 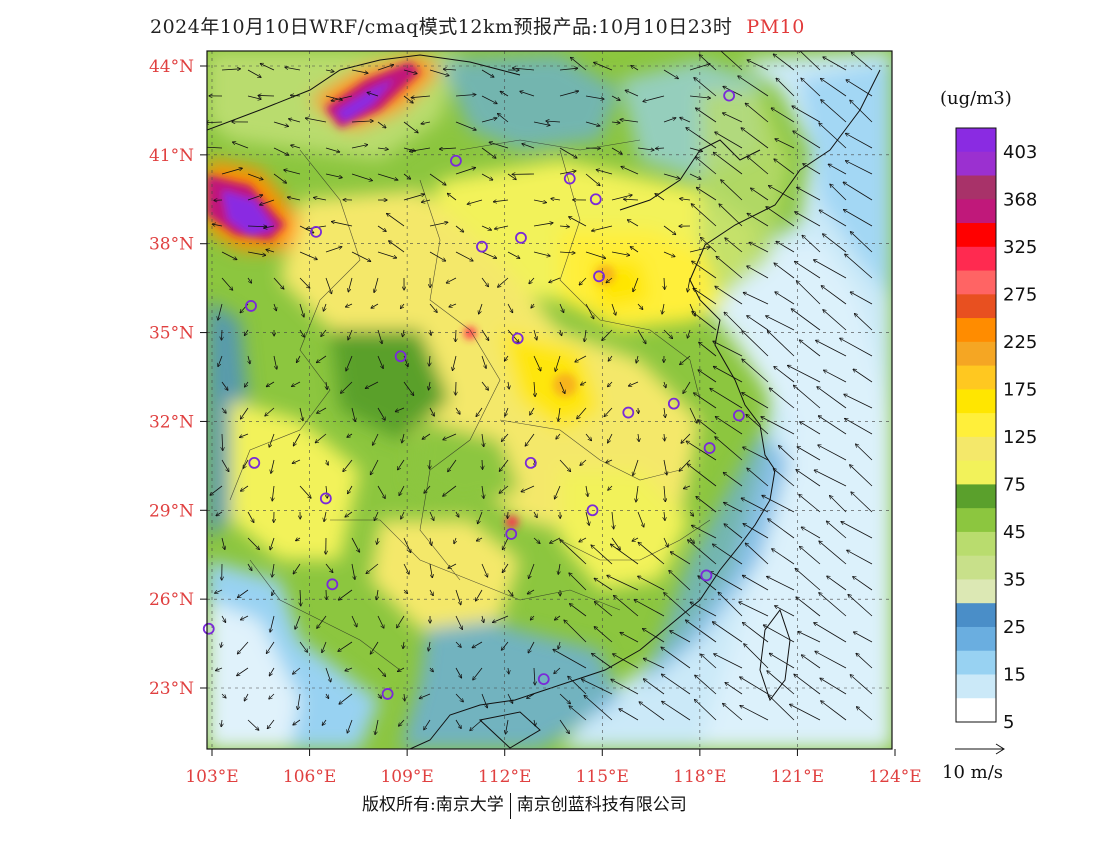 I want to click on colorbar-label: 225, so click(x=1020, y=342).